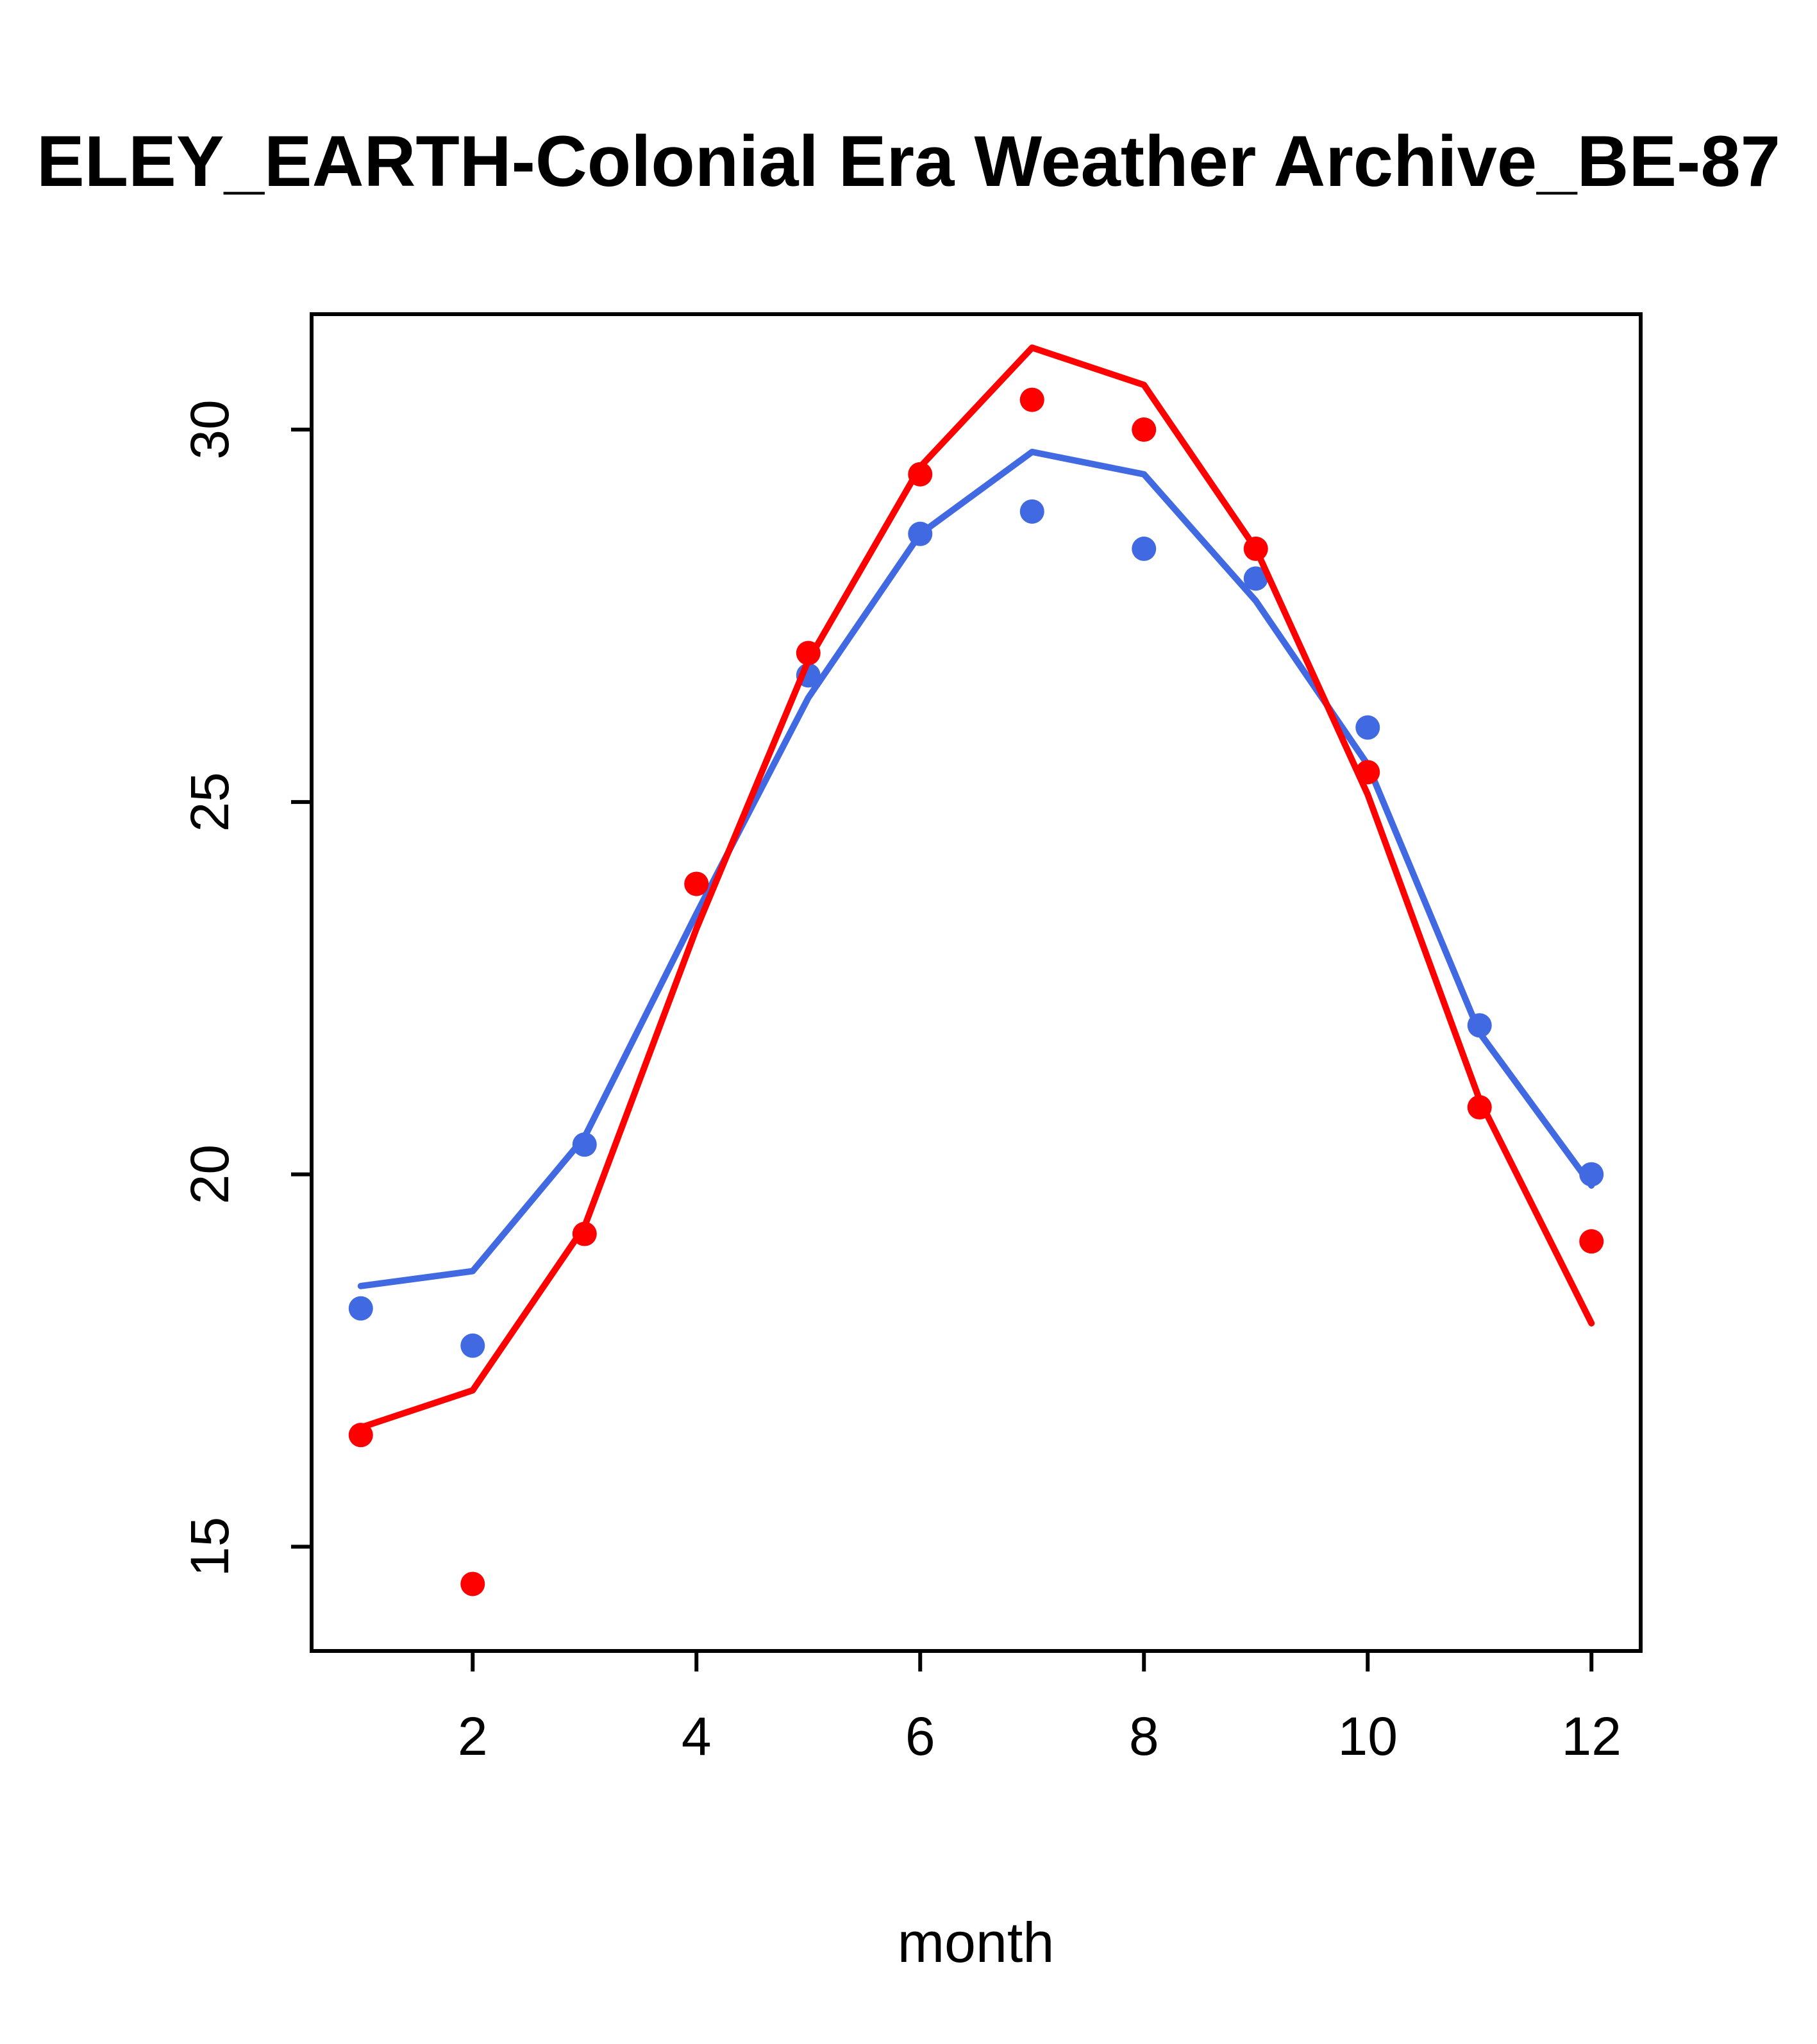 The image size is (1817, 2044). I want to click on x-tick-label: 4, so click(697, 1736).